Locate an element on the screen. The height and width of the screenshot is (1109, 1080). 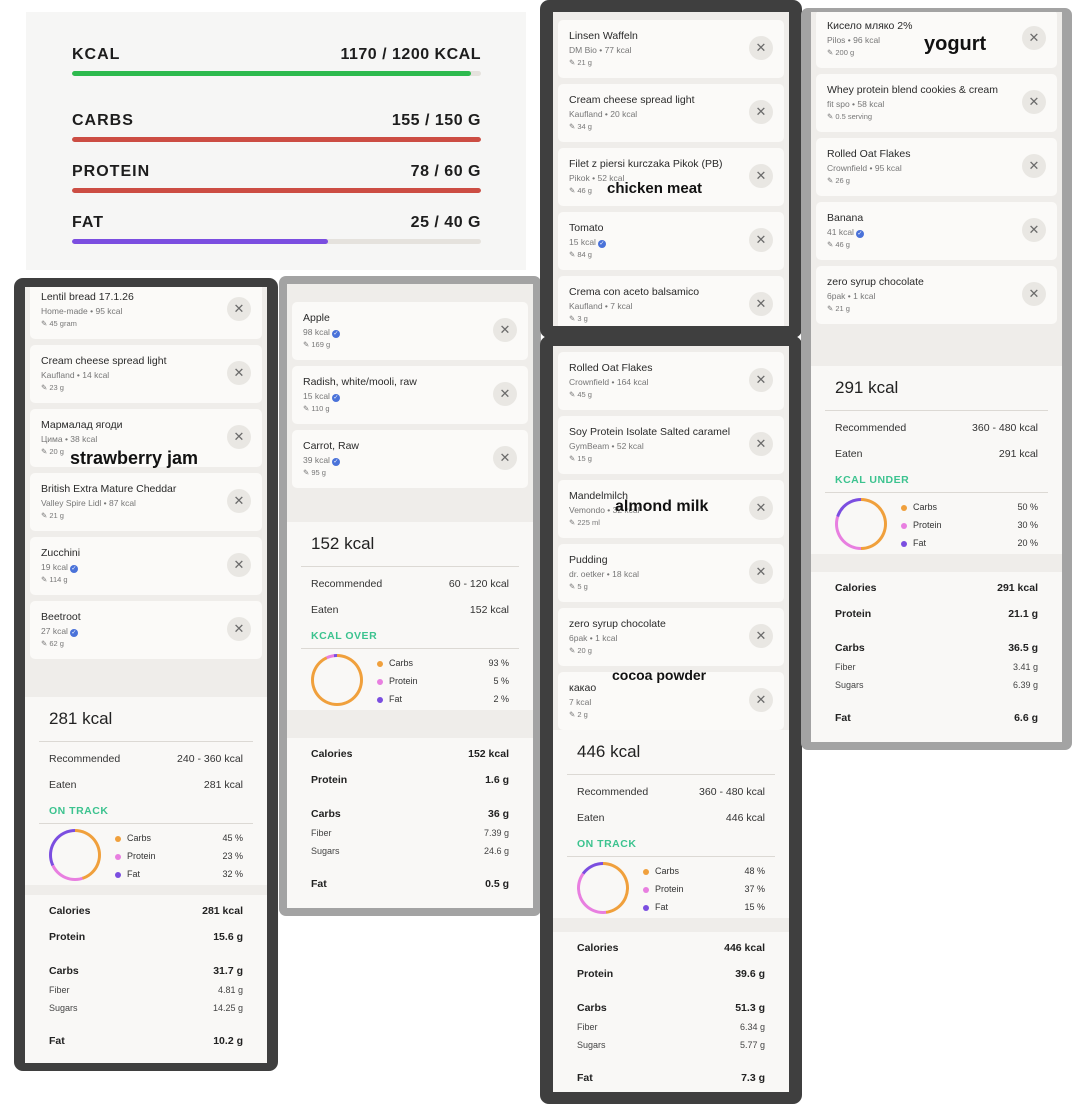
food-details: 15 kcal ✓ is located at coordinates (321, 396).